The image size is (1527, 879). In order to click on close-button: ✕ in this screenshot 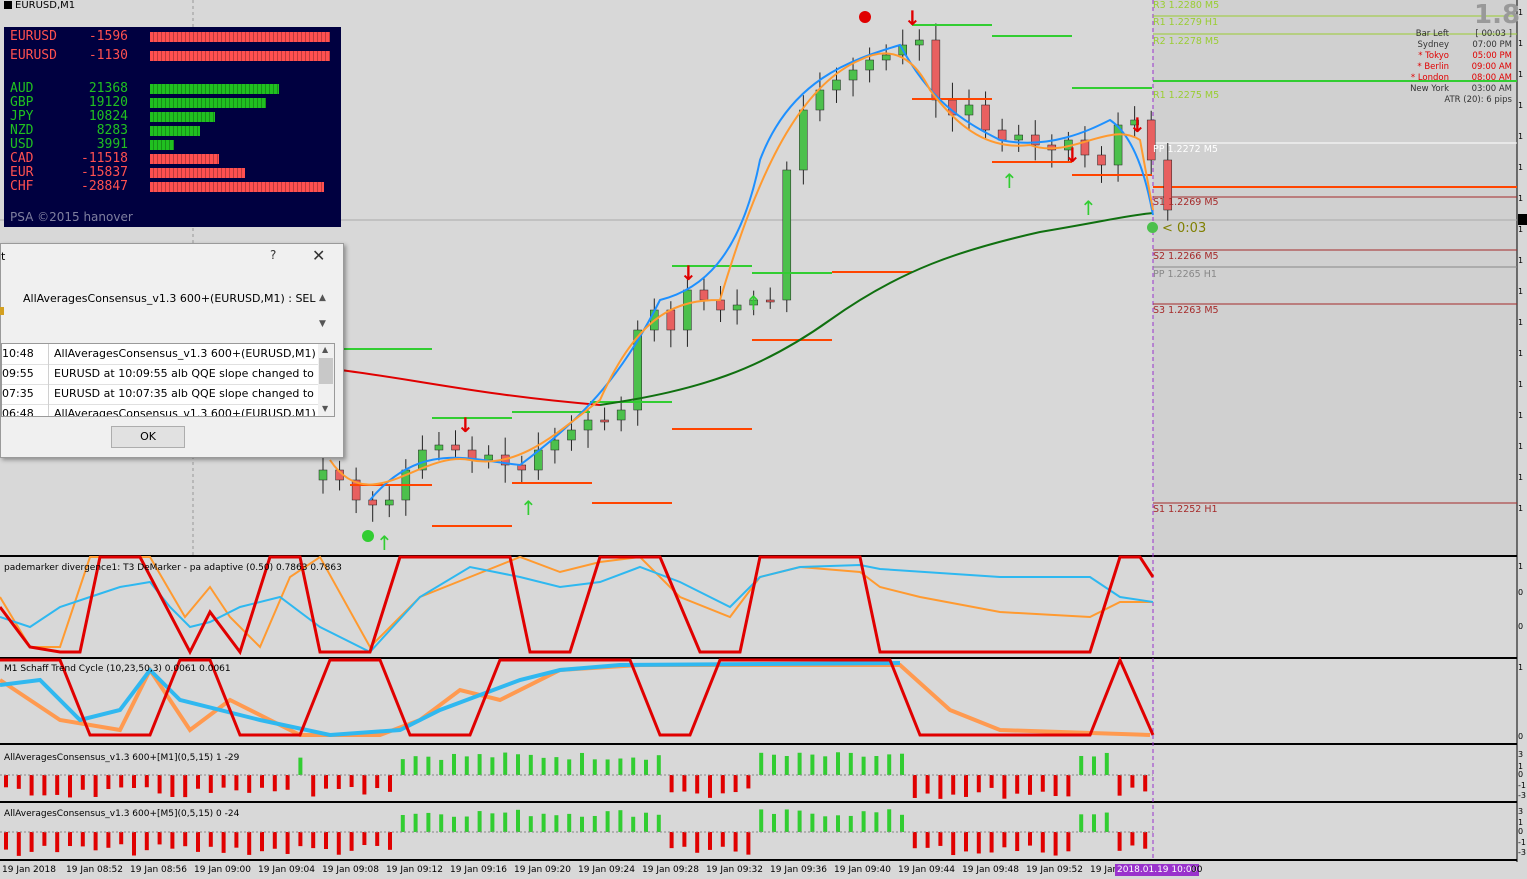, I will do `click(319, 255)`.